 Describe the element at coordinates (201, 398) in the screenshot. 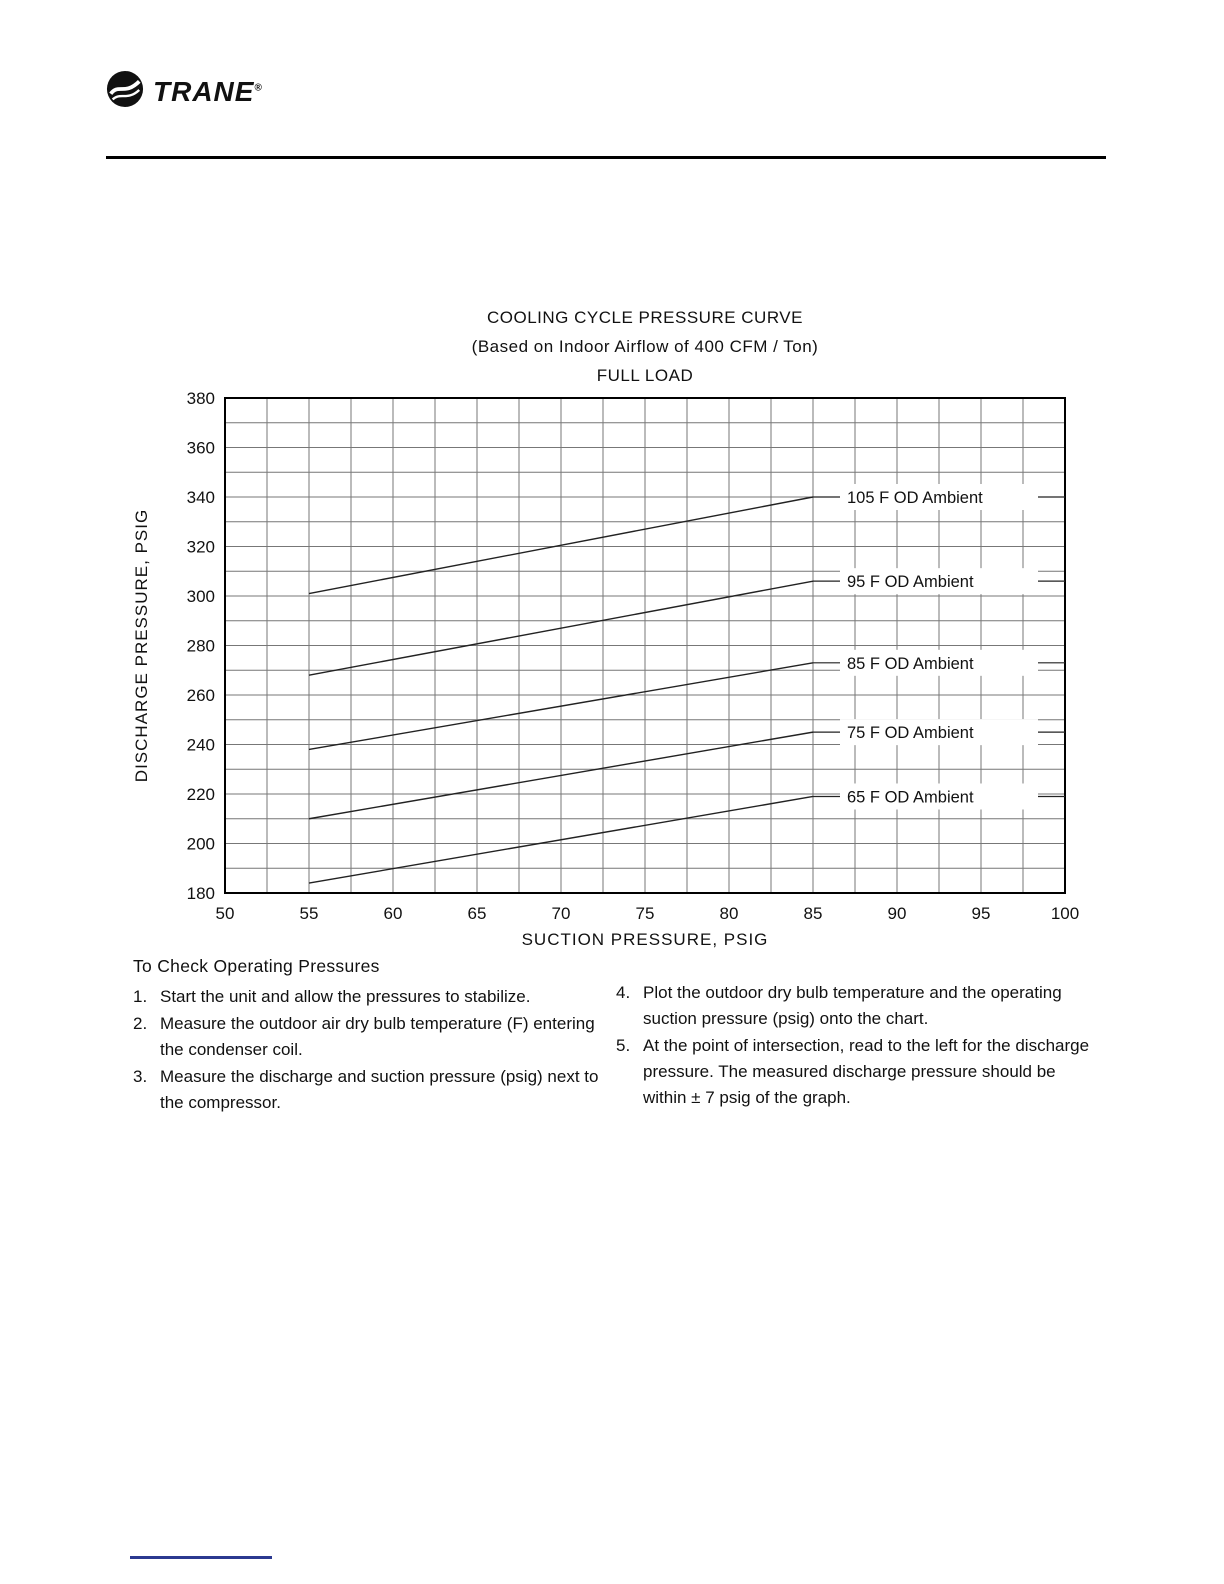

I see `y-tick-label: 380` at that location.